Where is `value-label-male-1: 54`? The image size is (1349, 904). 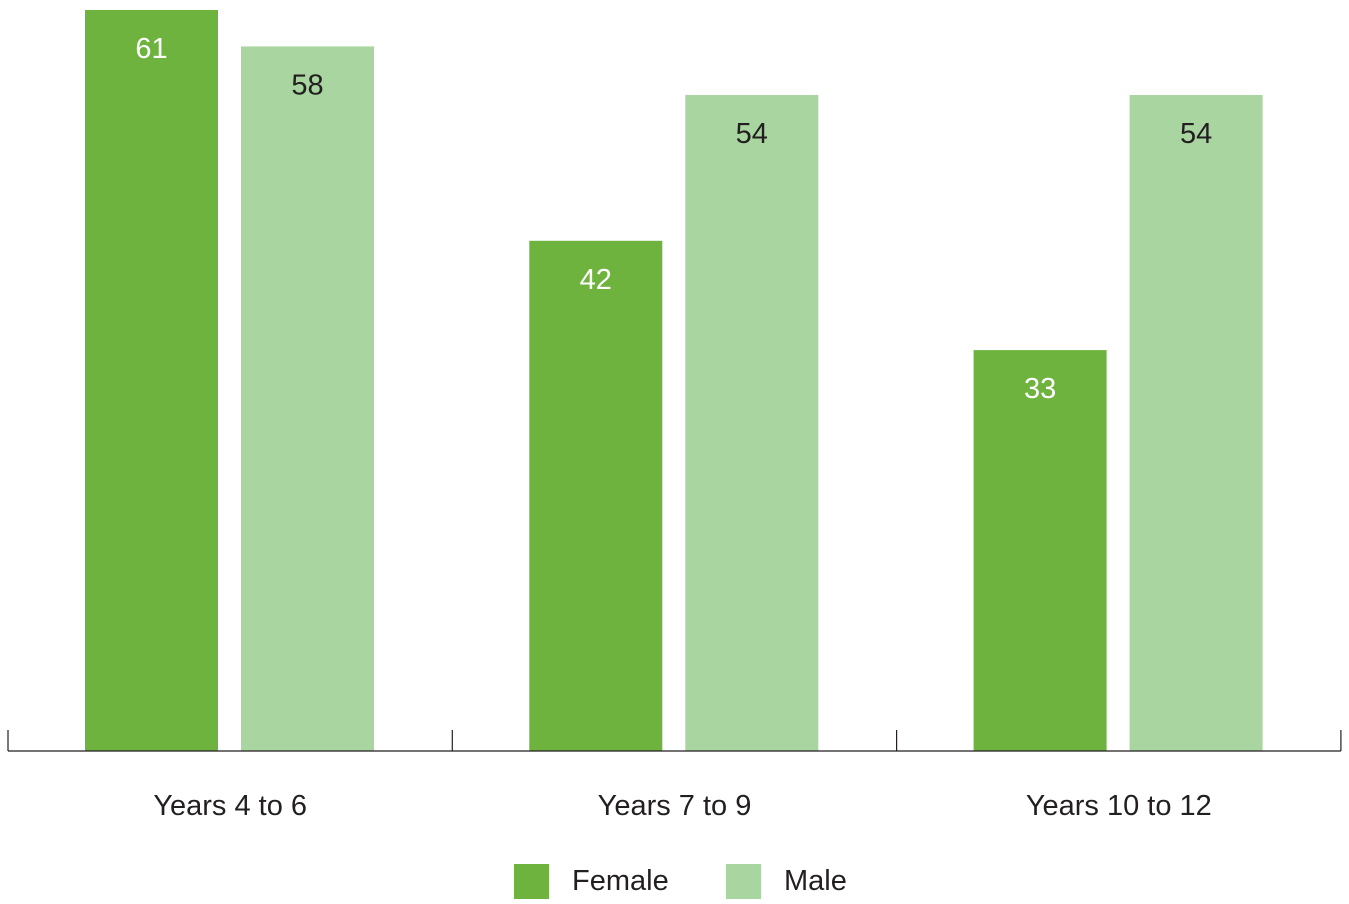 value-label-male-1: 54 is located at coordinates (752, 134).